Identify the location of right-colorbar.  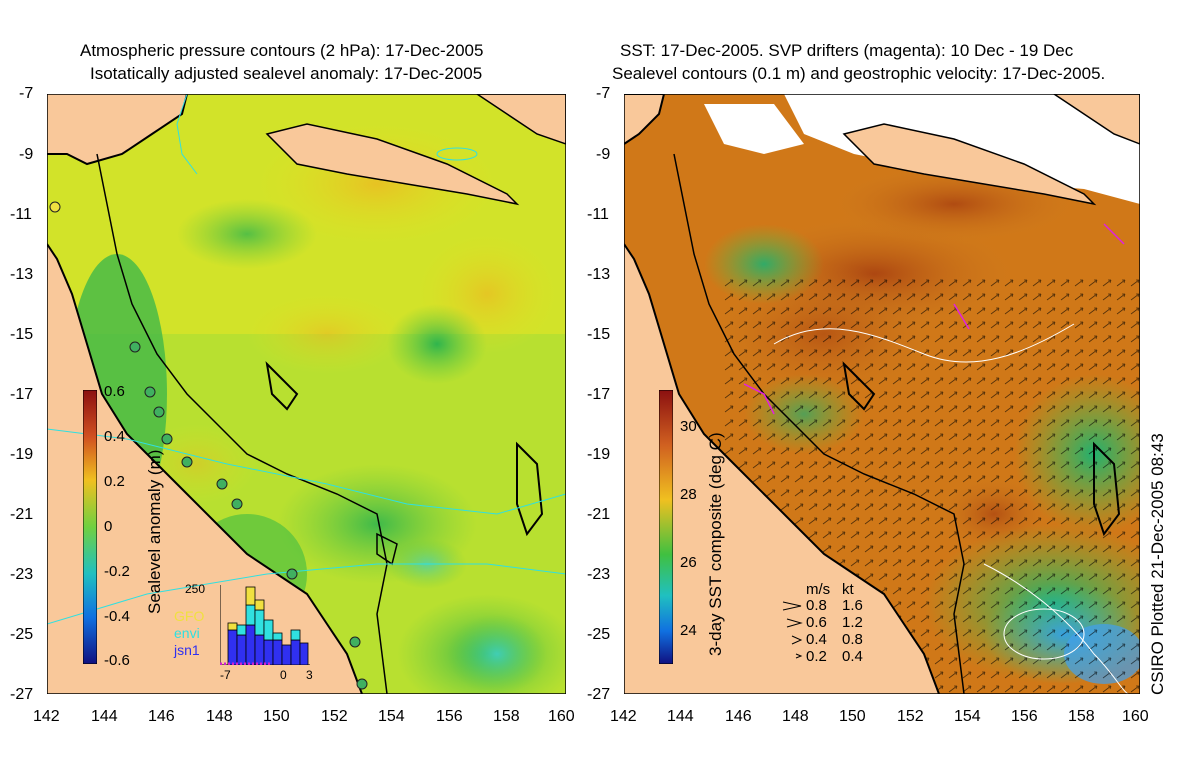
(666, 527).